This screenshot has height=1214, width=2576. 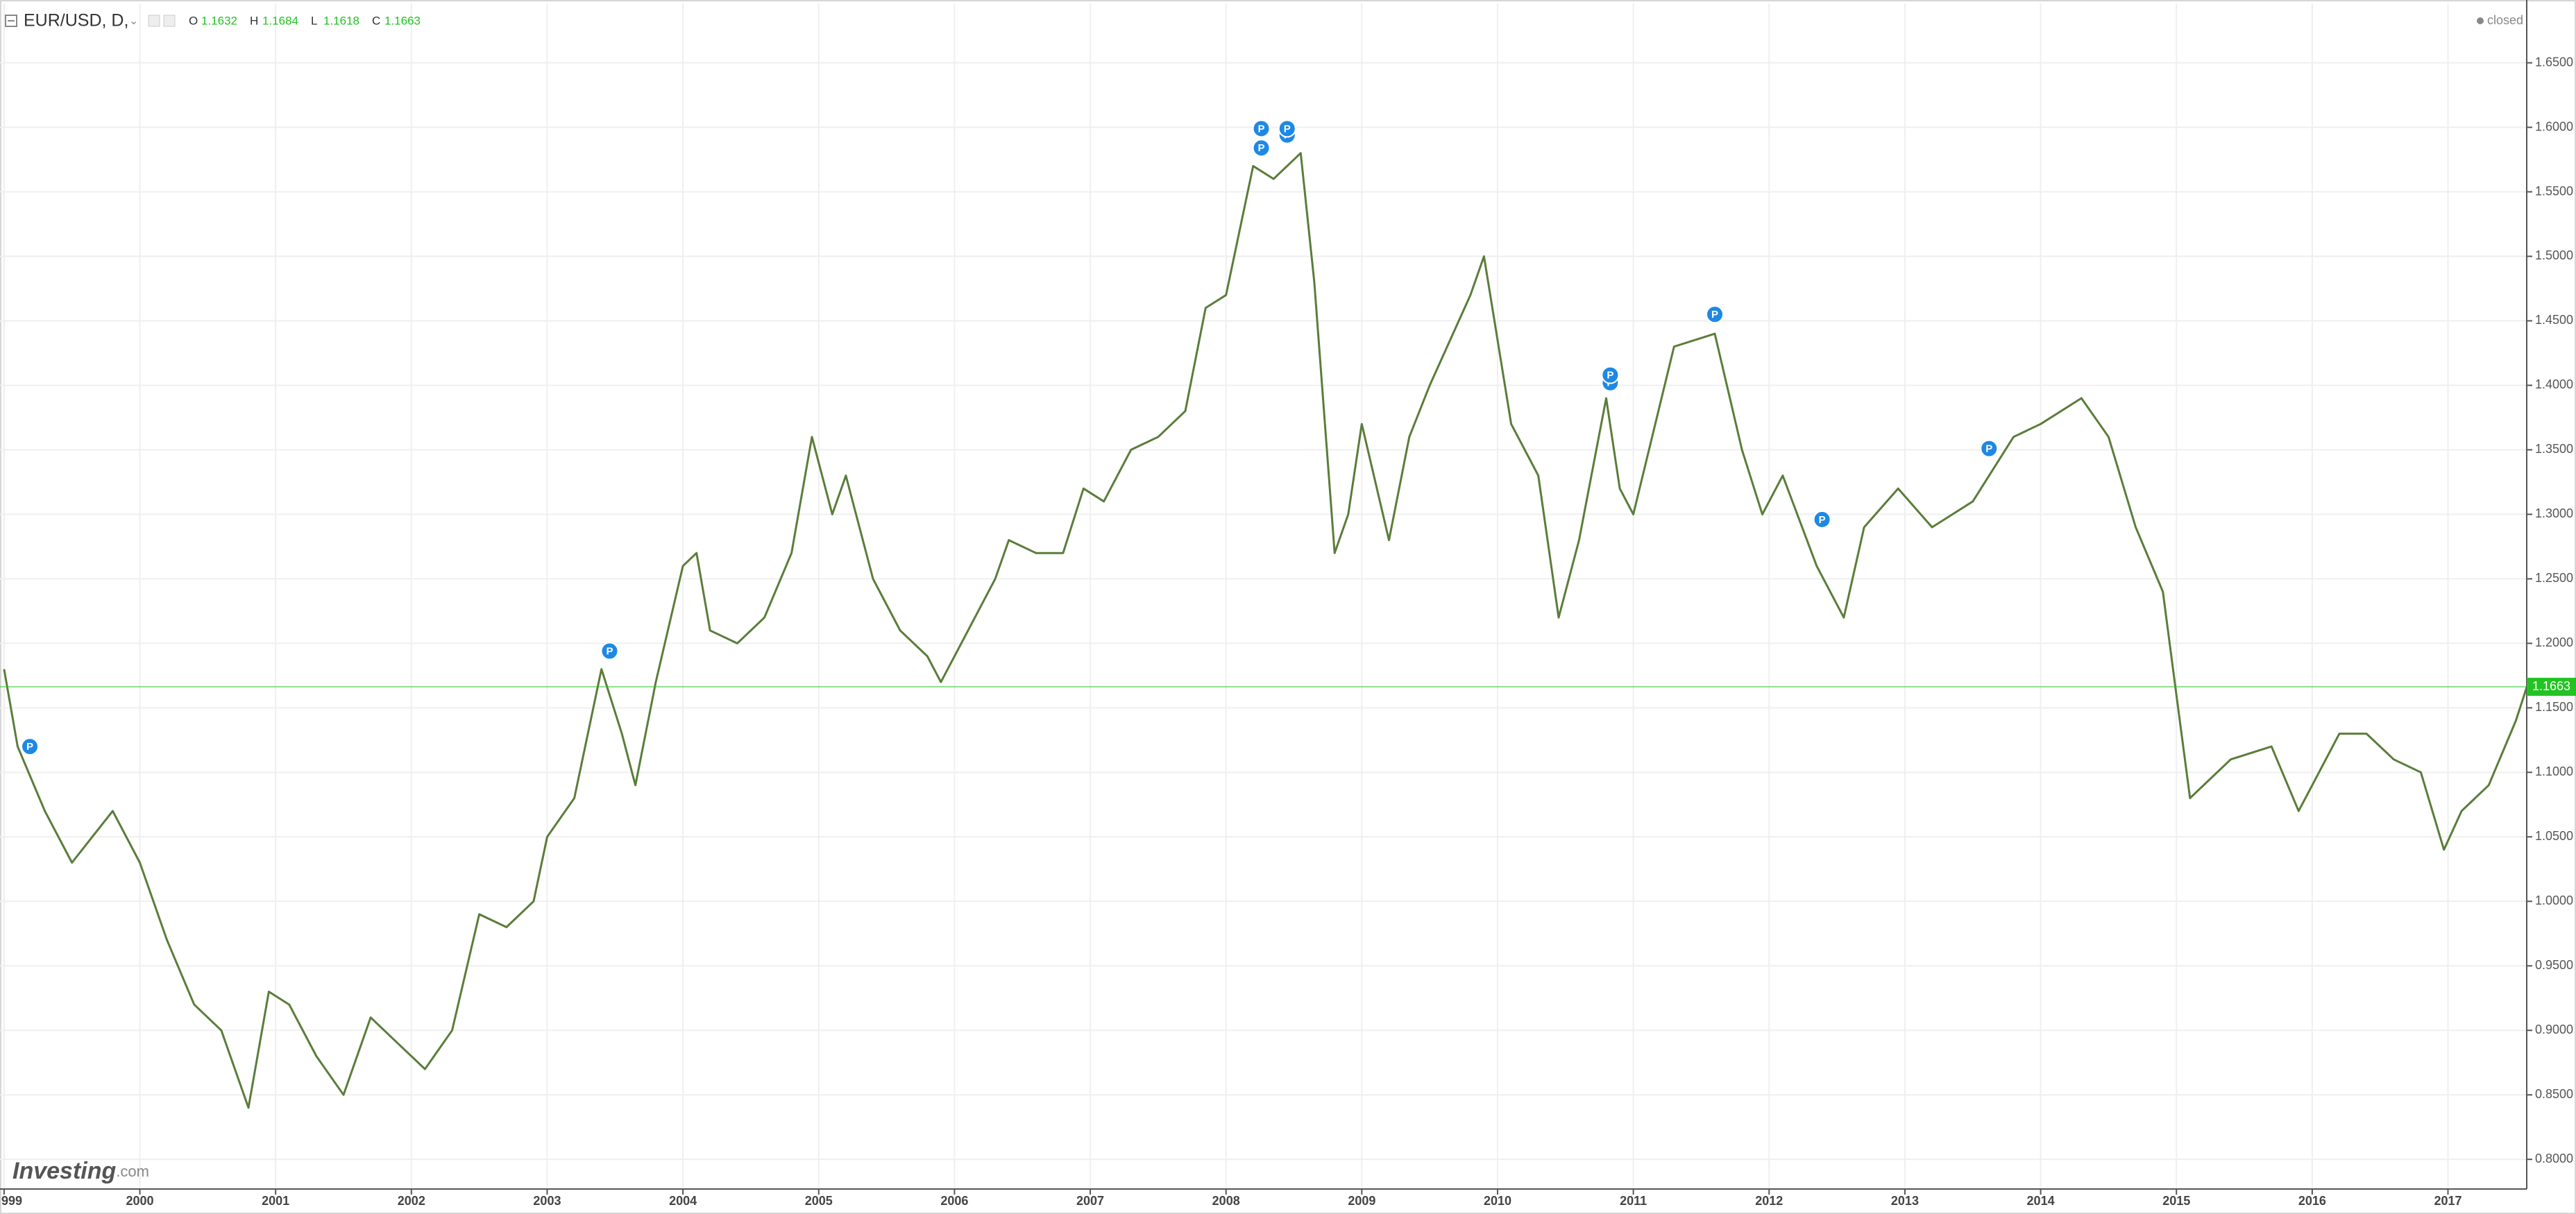 I want to click on y-tick-label: 1.3500, so click(x=2554, y=449).